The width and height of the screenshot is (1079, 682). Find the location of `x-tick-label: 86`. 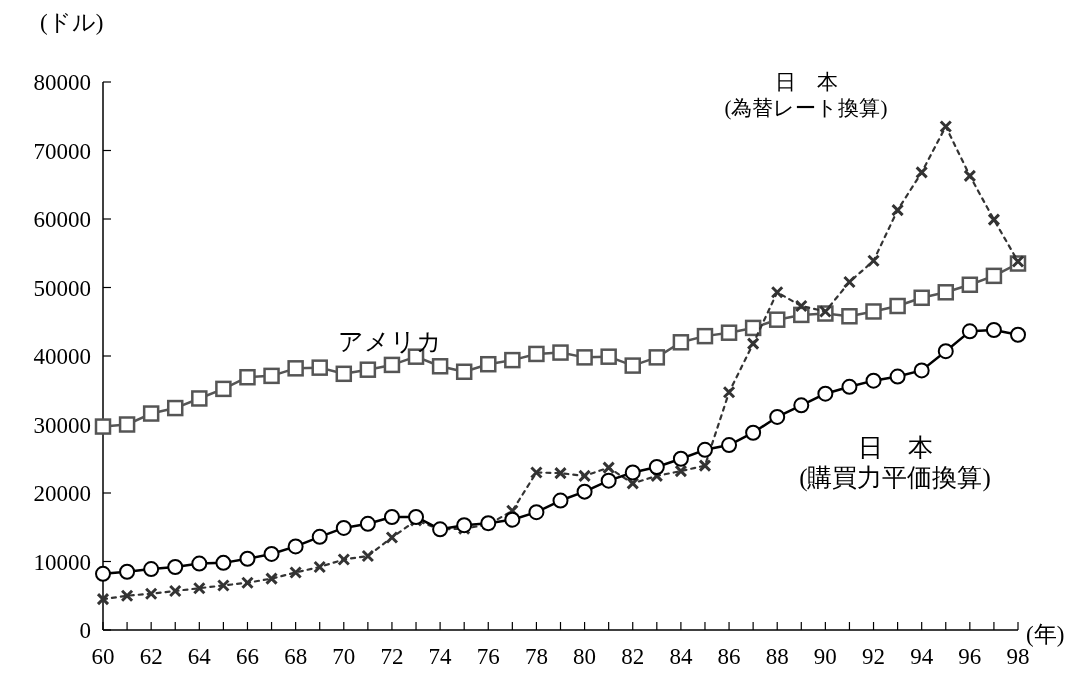

x-tick-label: 86 is located at coordinates (729, 656).